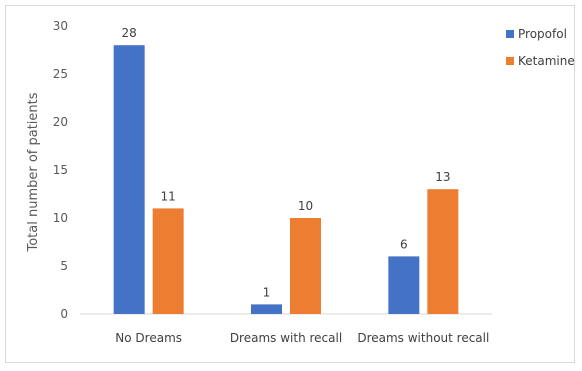  What do you see at coordinates (510, 34) in the screenshot?
I see `legend-swatch-propofol` at bounding box center [510, 34].